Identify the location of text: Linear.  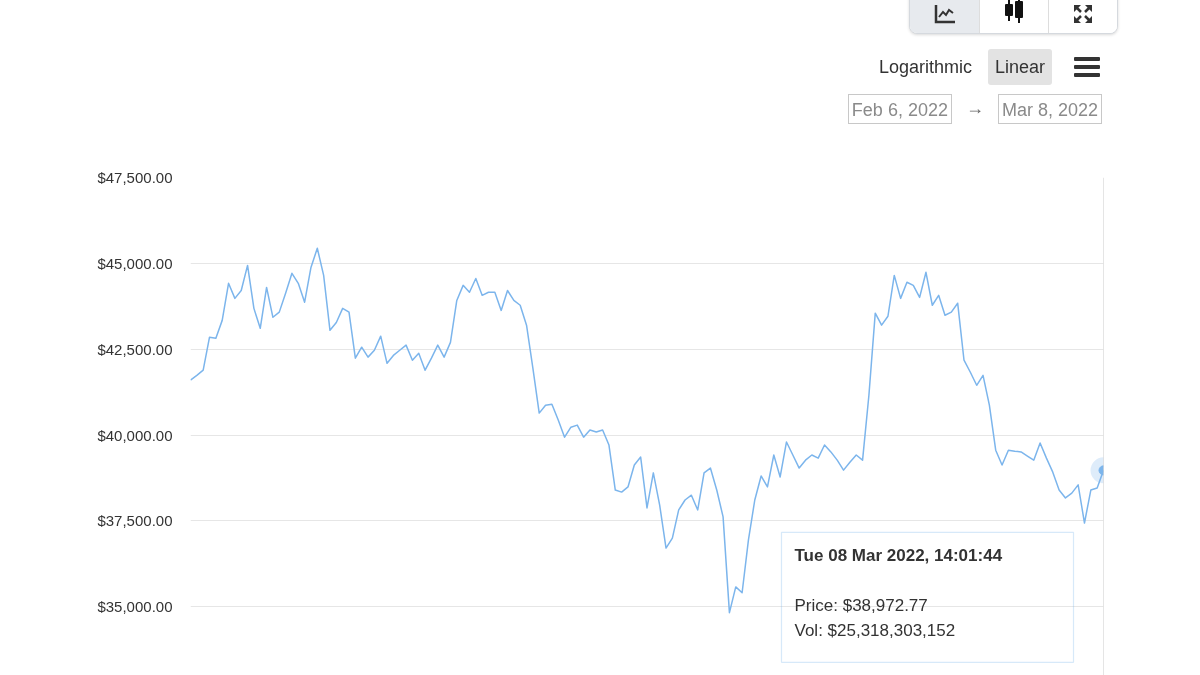
(1019, 67).